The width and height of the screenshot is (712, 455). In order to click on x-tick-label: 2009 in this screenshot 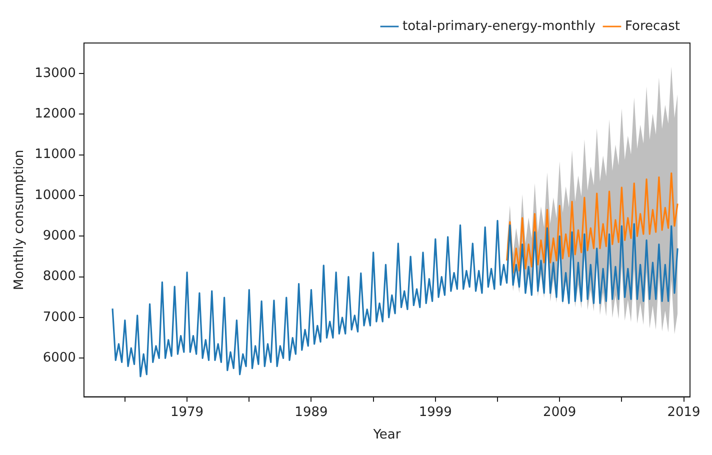, I will do `click(559, 412)`.